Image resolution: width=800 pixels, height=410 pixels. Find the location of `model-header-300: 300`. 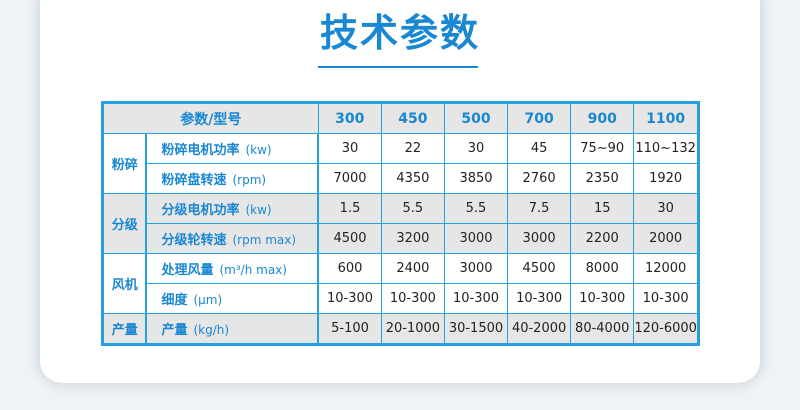

model-header-300: 300 is located at coordinates (349, 118).